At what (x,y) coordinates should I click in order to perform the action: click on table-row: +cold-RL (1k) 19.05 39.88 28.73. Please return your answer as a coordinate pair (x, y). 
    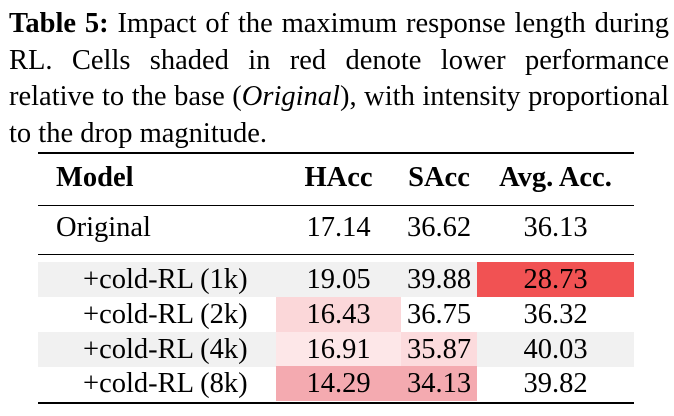
    Looking at the image, I should click on (336, 279).